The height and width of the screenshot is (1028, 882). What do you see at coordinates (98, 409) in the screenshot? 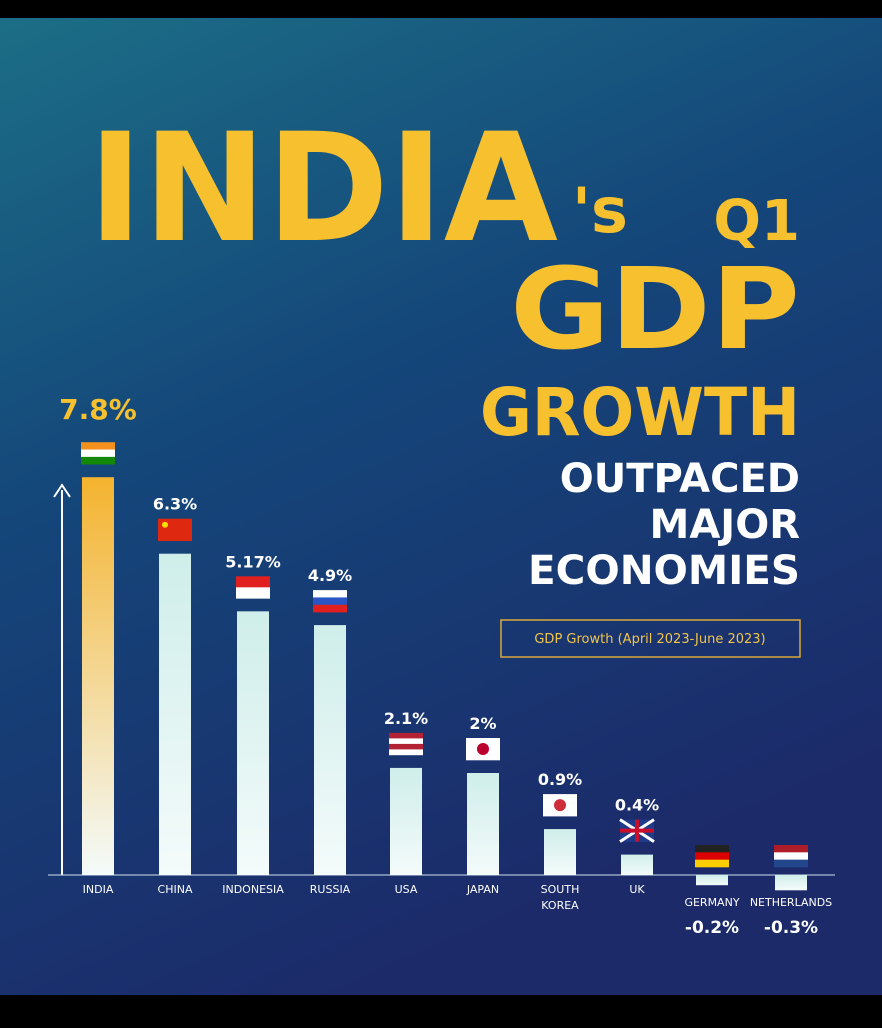
I see `value-label: 7.8%` at bounding box center [98, 409].